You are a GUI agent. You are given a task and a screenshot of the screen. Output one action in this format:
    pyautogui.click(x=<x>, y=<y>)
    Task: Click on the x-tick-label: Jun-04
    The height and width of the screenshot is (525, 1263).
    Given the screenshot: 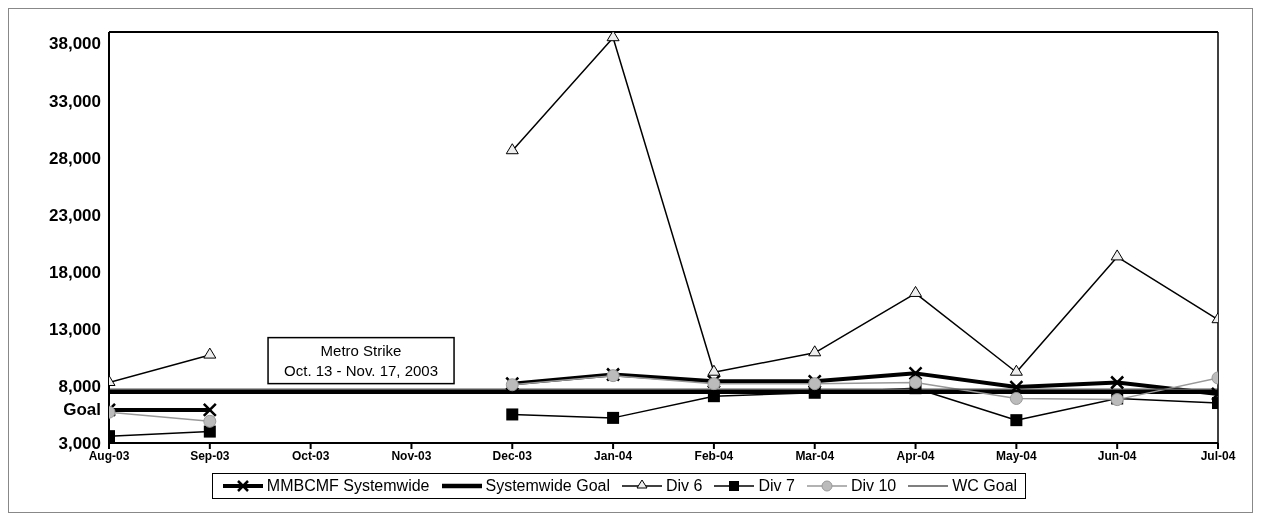 What is the action you would take?
    pyautogui.click(x=1117, y=455)
    